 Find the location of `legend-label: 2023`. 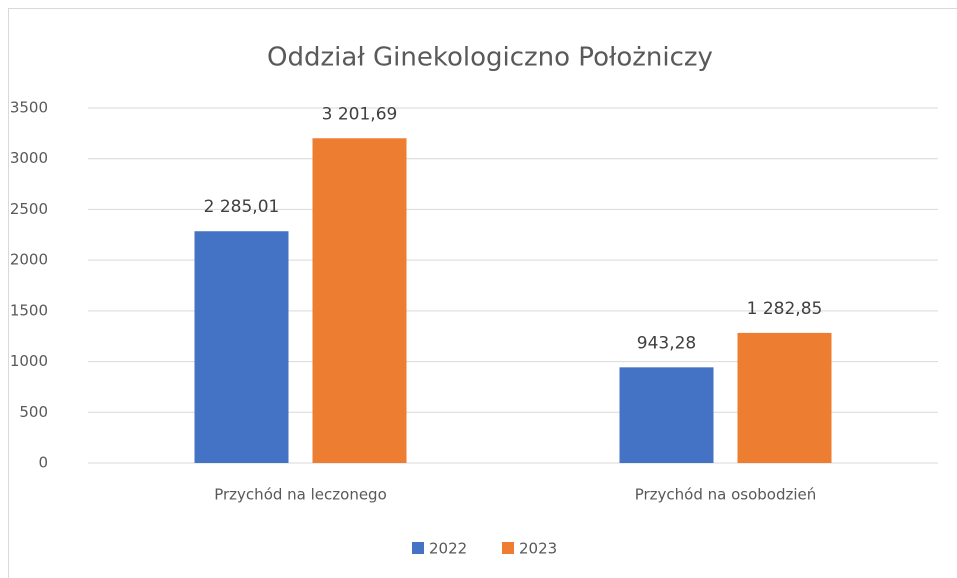

legend-label: 2023 is located at coordinates (538, 549).